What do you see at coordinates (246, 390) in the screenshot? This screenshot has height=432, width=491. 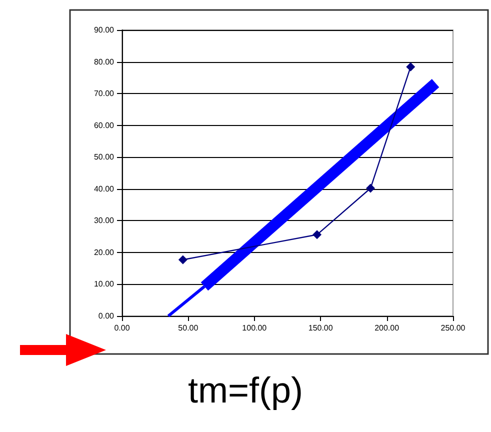 I see `text: tm=f(p)` at bounding box center [246, 390].